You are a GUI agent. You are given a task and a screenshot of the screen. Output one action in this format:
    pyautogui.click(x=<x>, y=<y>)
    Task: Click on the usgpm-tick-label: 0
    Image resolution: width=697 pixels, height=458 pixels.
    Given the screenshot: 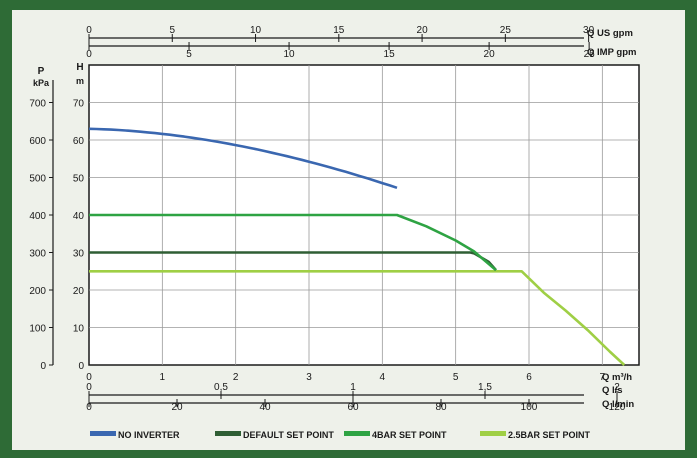 What is the action you would take?
    pyautogui.click(x=89, y=30)
    